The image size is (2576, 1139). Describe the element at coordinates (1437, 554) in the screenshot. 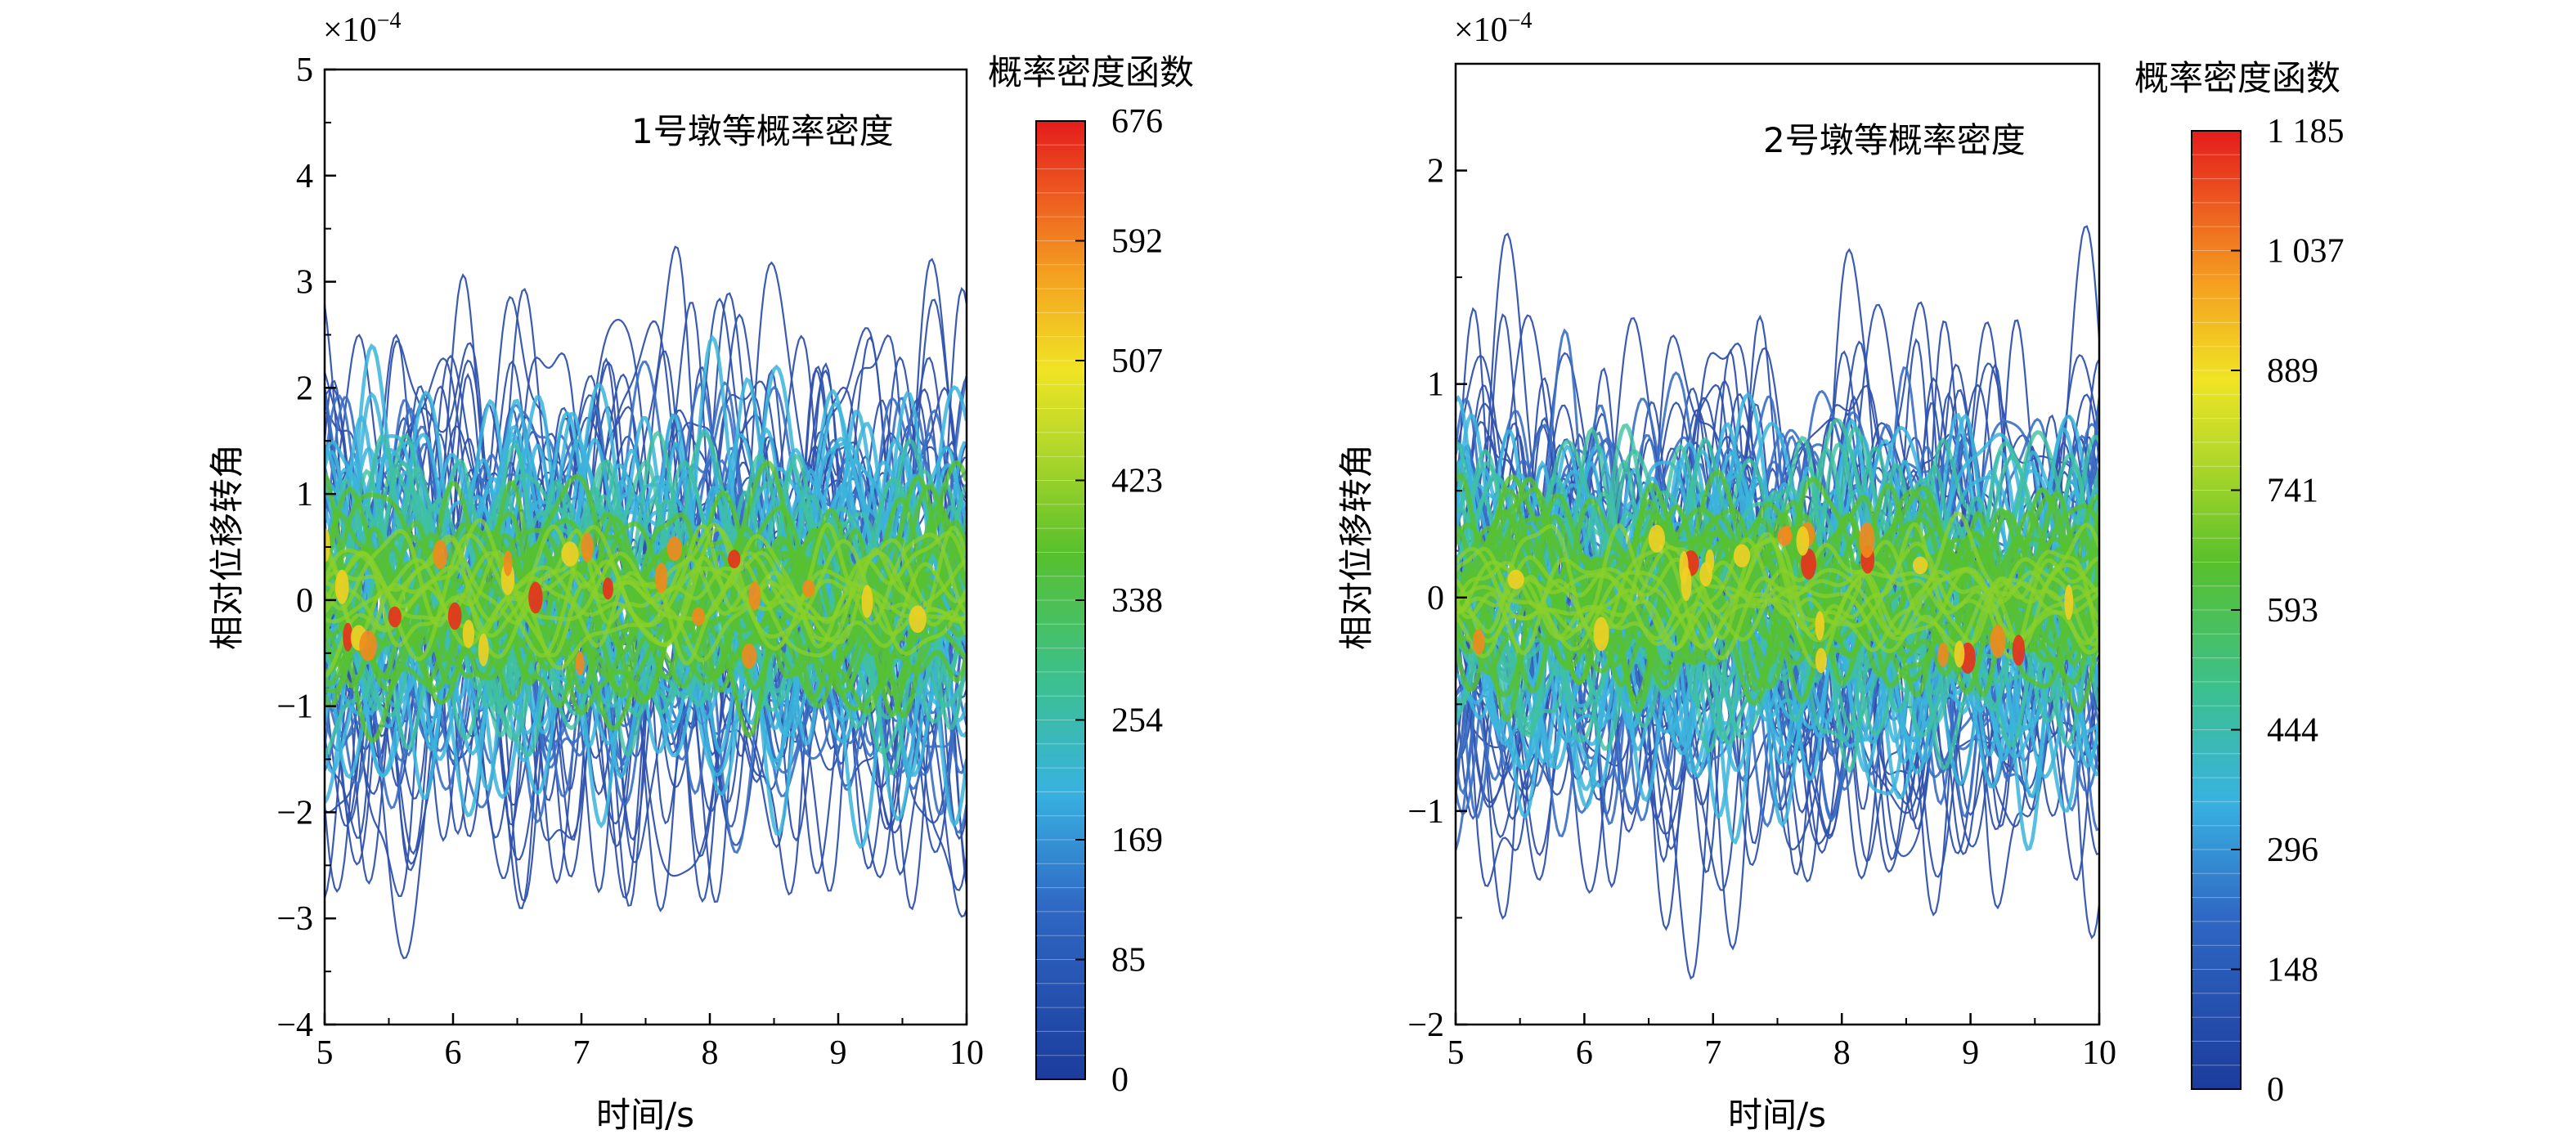

I see `y-axis-2: −2 −1 0 1 2` at that location.